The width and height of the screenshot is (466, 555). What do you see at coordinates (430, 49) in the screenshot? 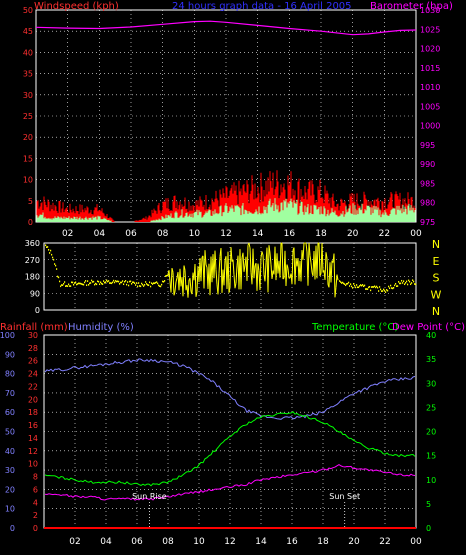
I see `barometer-tick-label: 1020` at bounding box center [430, 49].